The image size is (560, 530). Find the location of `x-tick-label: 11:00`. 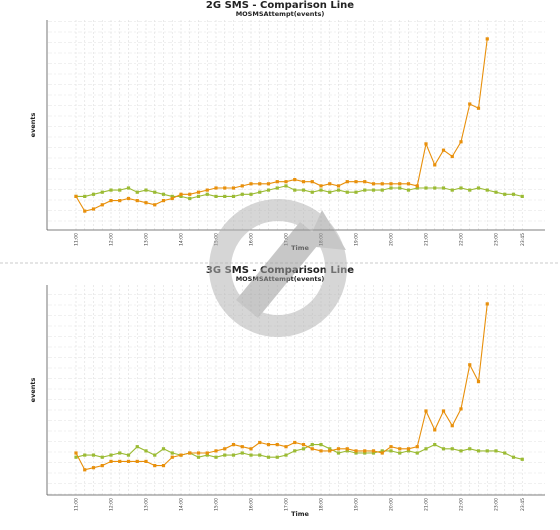

x-tick-label: 11:00 is located at coordinates (77, 504).